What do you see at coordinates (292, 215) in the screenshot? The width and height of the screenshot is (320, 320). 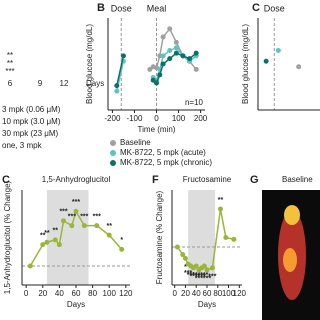 I see `pet-head` at bounding box center [292, 215].